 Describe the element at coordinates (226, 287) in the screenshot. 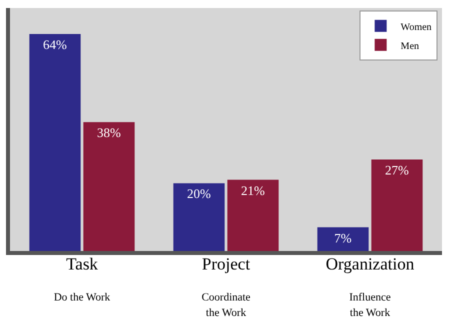

I see `x-tick-label: Project Coordinate the Work` at that location.